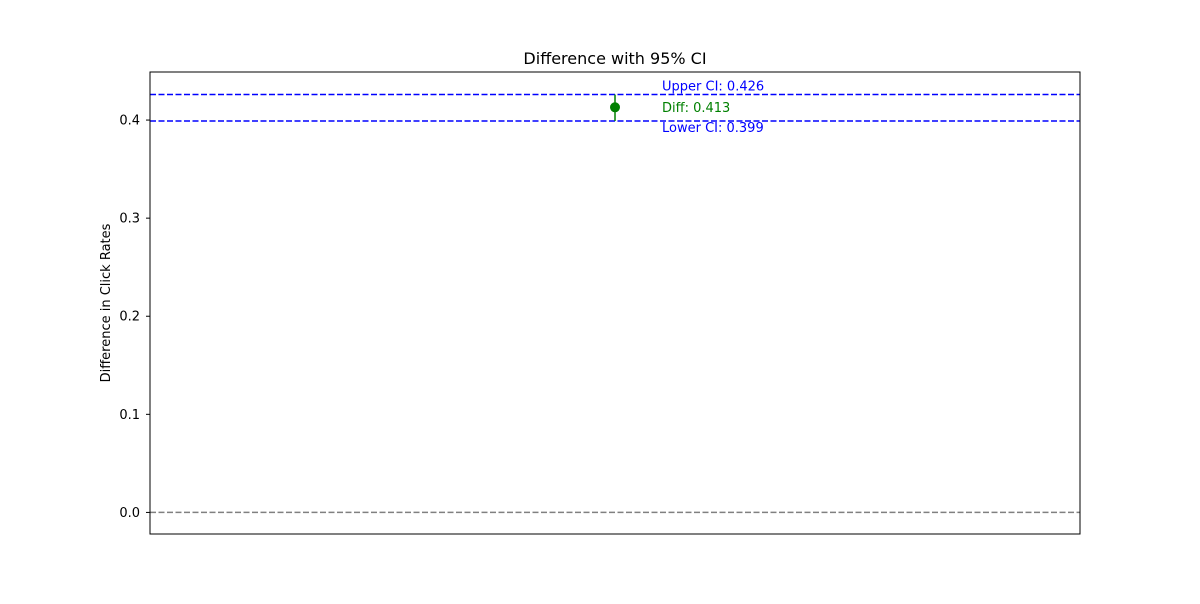 The image size is (1200, 604). Describe the element at coordinates (713, 128) in the screenshot. I see `lower-ci-annotation: Lower CI: 0.399` at that location.